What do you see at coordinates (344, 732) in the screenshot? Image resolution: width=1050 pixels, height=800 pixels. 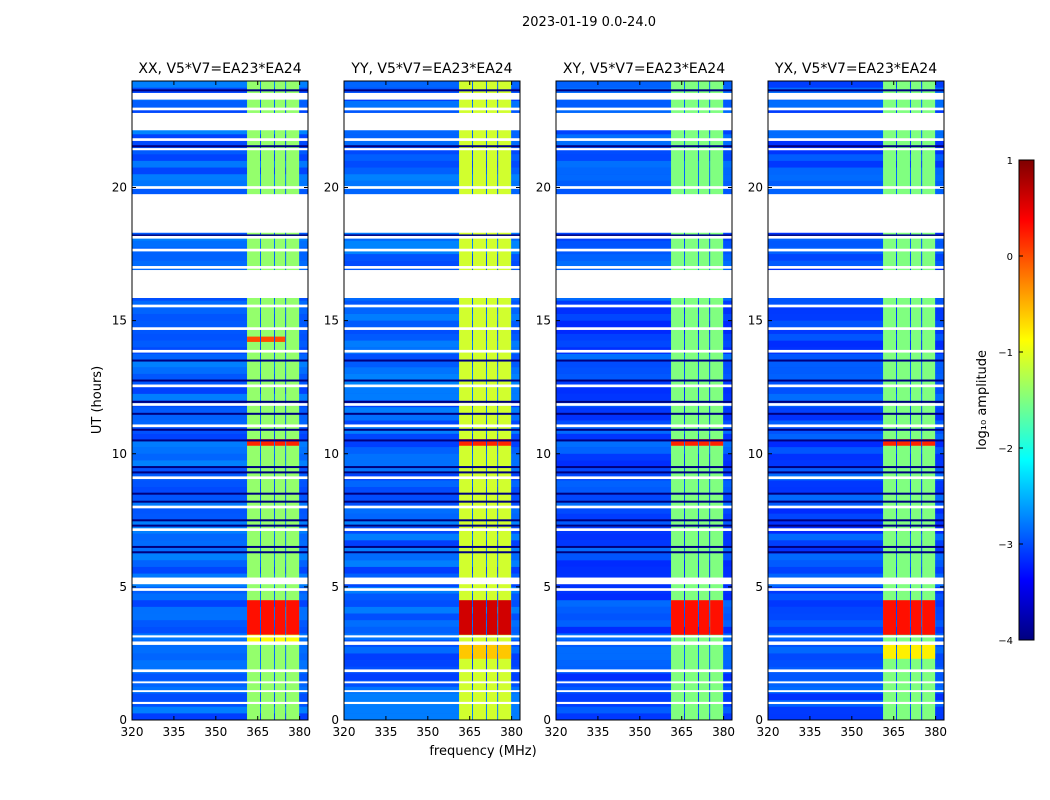 I see `x-tick-label: 320` at bounding box center [344, 732].